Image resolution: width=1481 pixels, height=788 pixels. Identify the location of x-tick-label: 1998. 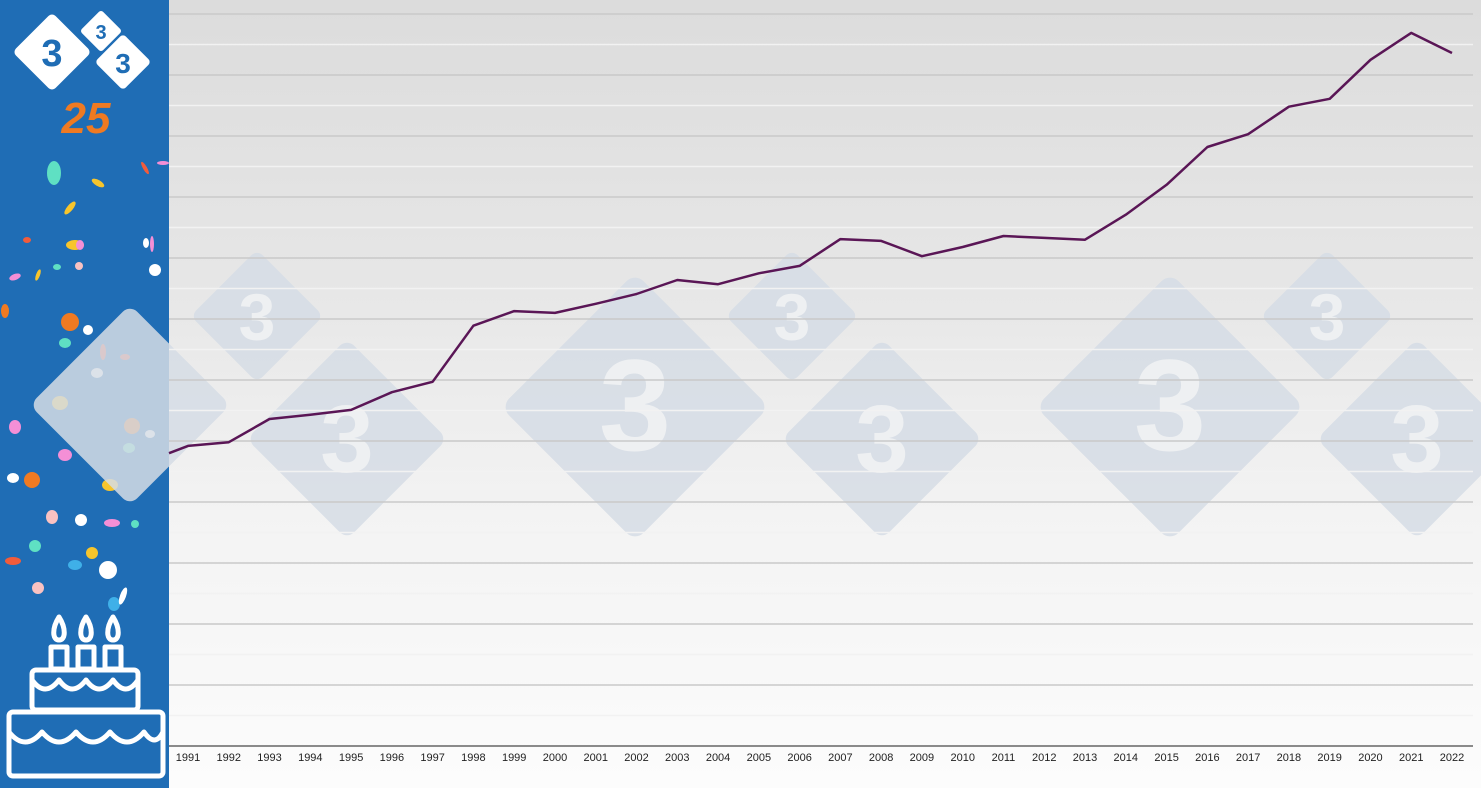
(473, 758).